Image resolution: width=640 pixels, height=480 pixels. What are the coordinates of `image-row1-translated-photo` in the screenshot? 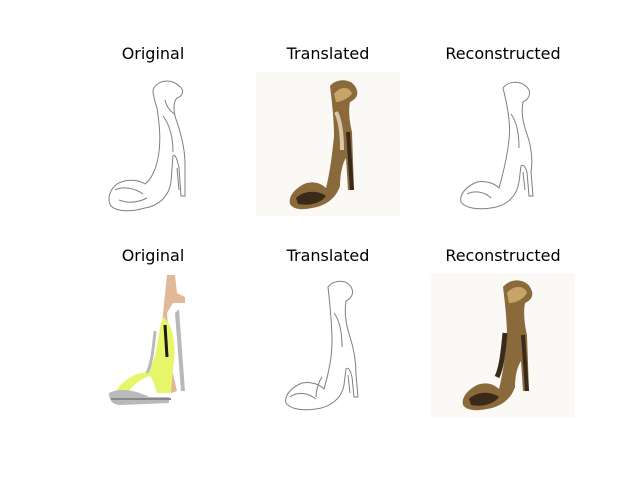 It's located at (328, 144).